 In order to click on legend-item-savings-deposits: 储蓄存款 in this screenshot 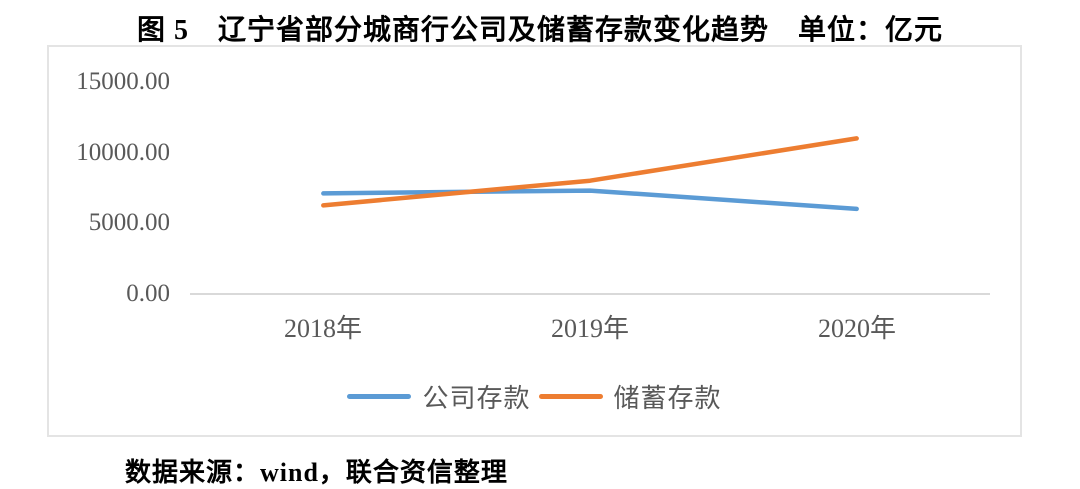, I will do `click(630, 396)`.